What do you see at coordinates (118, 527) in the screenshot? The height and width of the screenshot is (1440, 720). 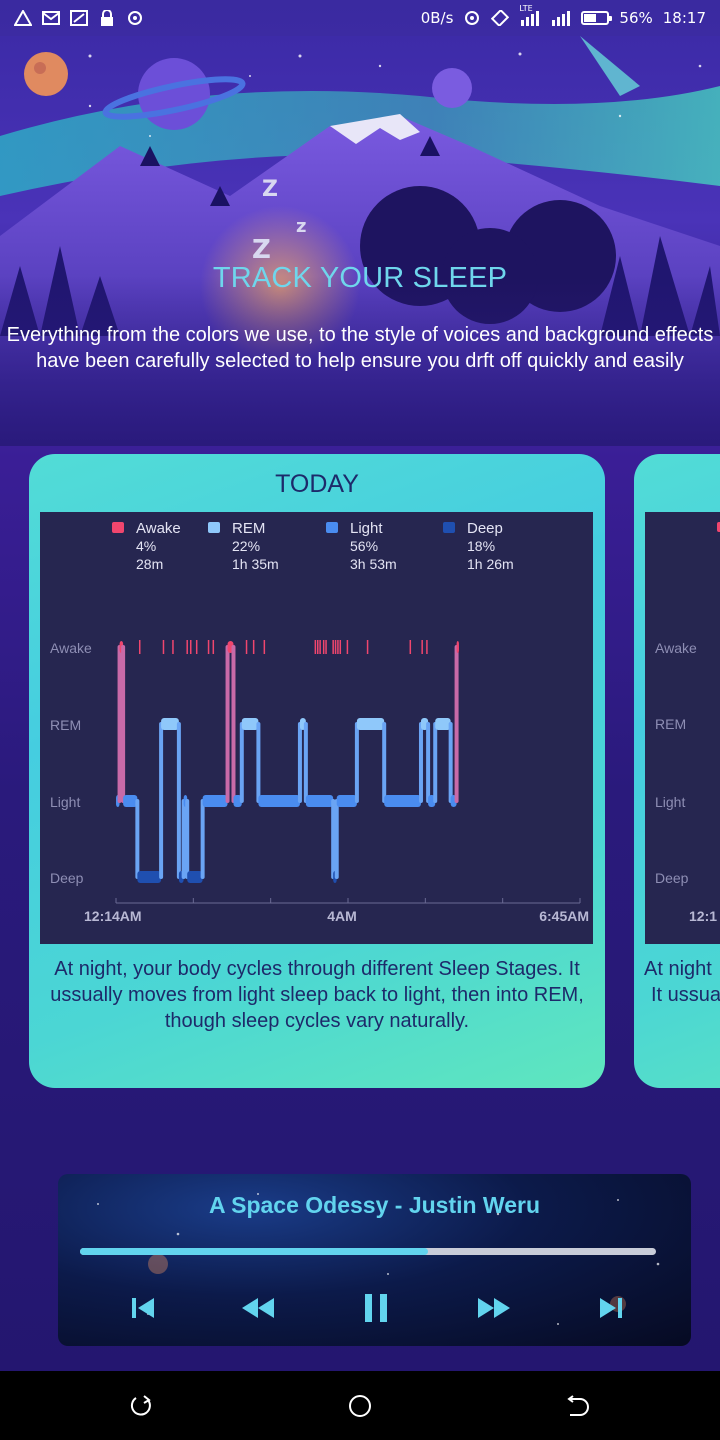 I see `legend-swatch-awake` at bounding box center [118, 527].